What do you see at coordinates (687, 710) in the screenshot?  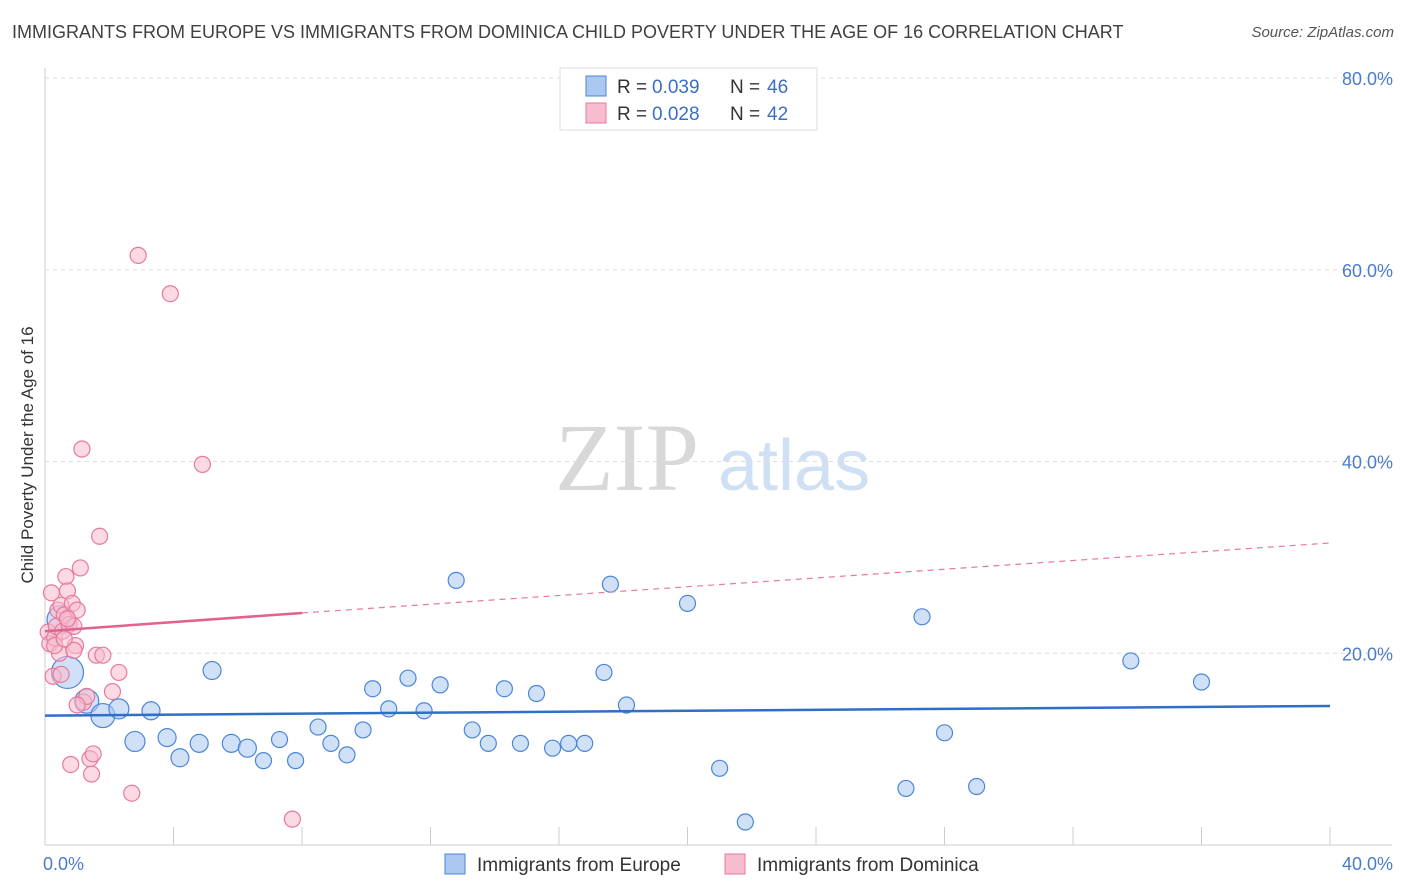 I see `europe-trend-line` at bounding box center [687, 710].